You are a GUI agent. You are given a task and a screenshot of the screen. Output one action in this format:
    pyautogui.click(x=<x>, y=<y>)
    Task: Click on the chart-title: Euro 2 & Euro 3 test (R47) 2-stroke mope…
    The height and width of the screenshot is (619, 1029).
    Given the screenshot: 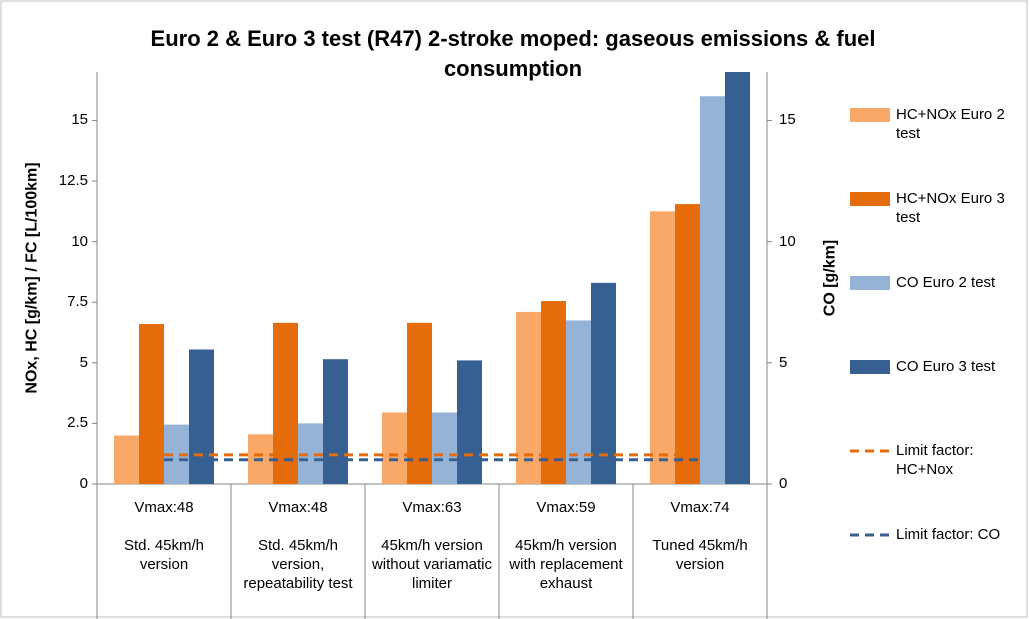 What is the action you would take?
    pyautogui.click(x=513, y=53)
    